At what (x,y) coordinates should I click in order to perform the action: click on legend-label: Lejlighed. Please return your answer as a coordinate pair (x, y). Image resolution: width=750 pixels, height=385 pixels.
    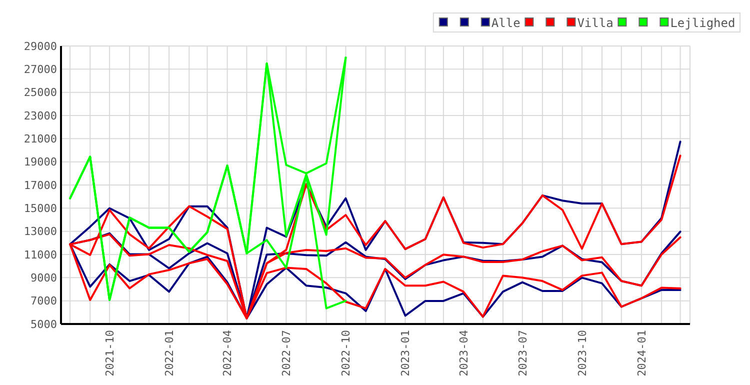
    Looking at the image, I should click on (703, 23).